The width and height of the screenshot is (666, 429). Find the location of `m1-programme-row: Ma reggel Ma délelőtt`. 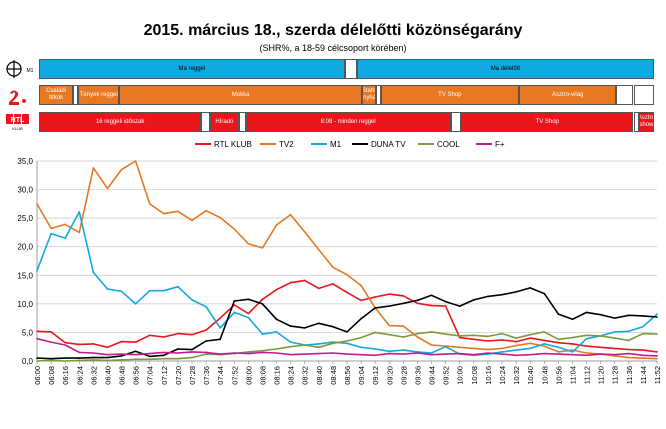

m1-programme-row: Ma reggel Ma délelőtt is located at coordinates (346, 69).